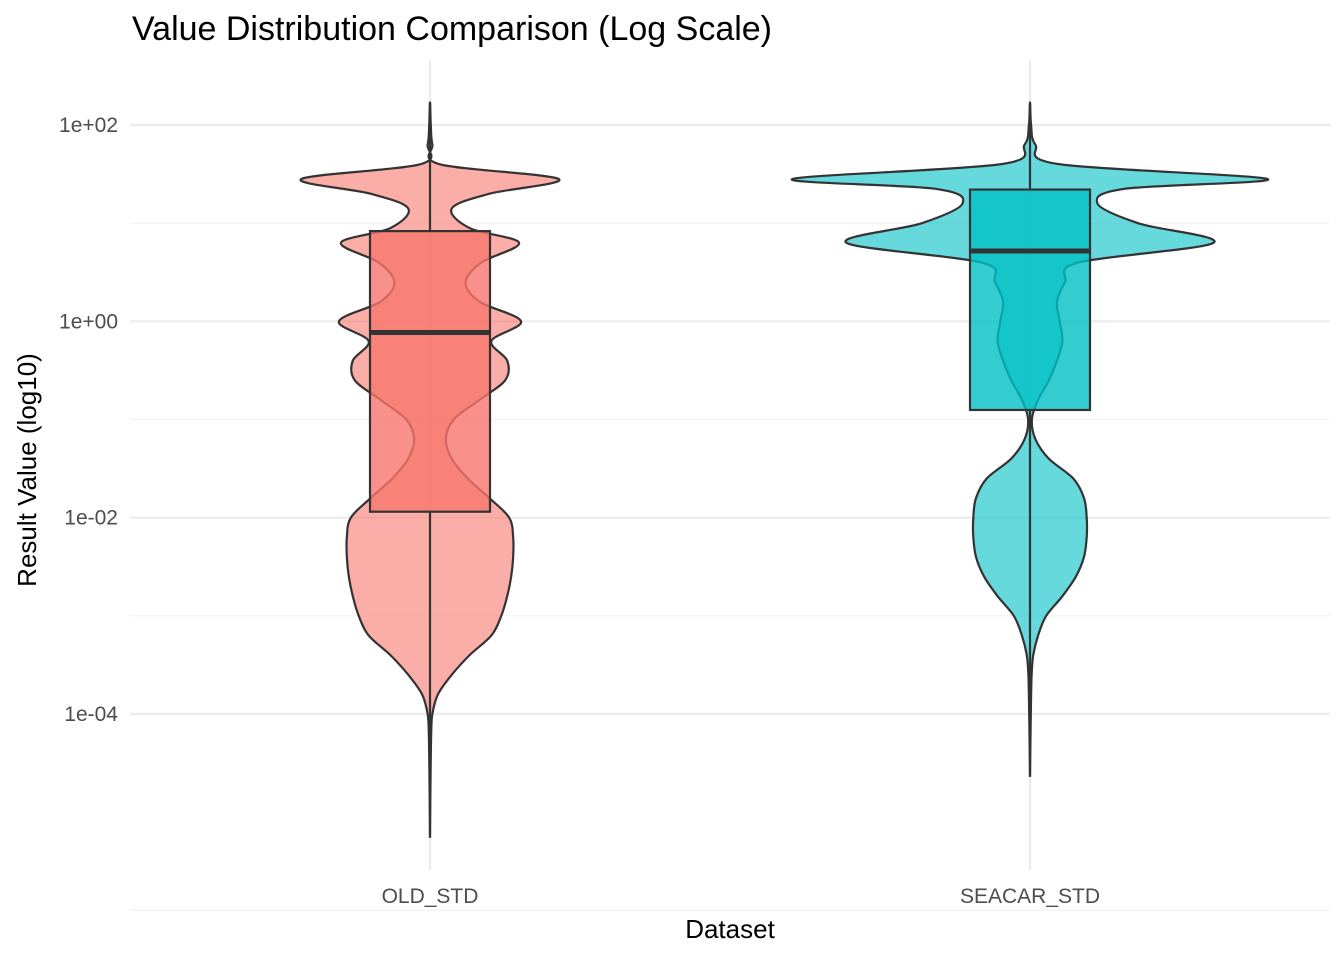 The width and height of the screenshot is (1344, 960). I want to click on y-tick-label: 1e-04, so click(91, 714).